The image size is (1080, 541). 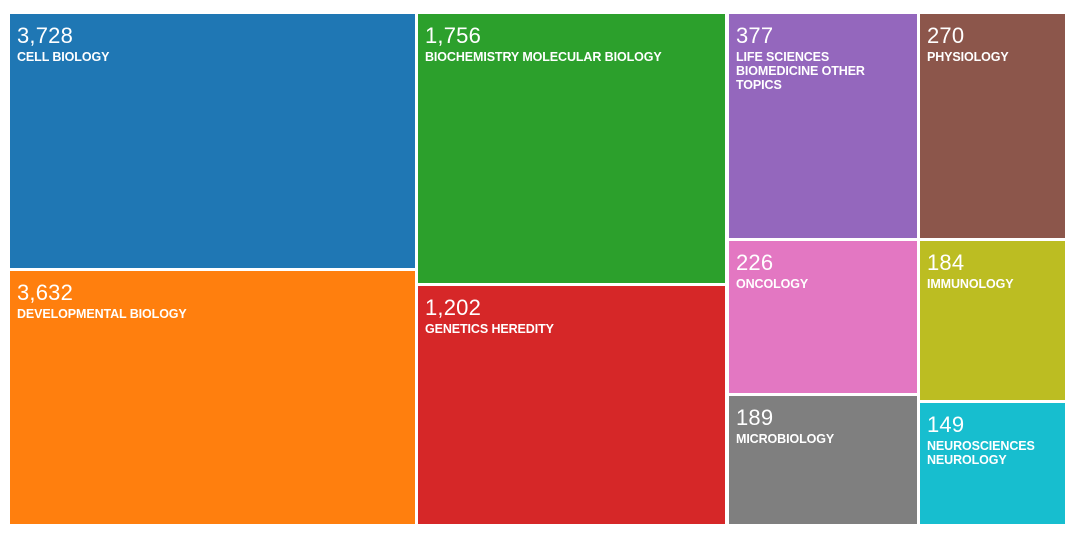 What do you see at coordinates (823, 460) in the screenshot?
I see `treemap-cell-microbiology: 189 MICROBIOLOGY` at bounding box center [823, 460].